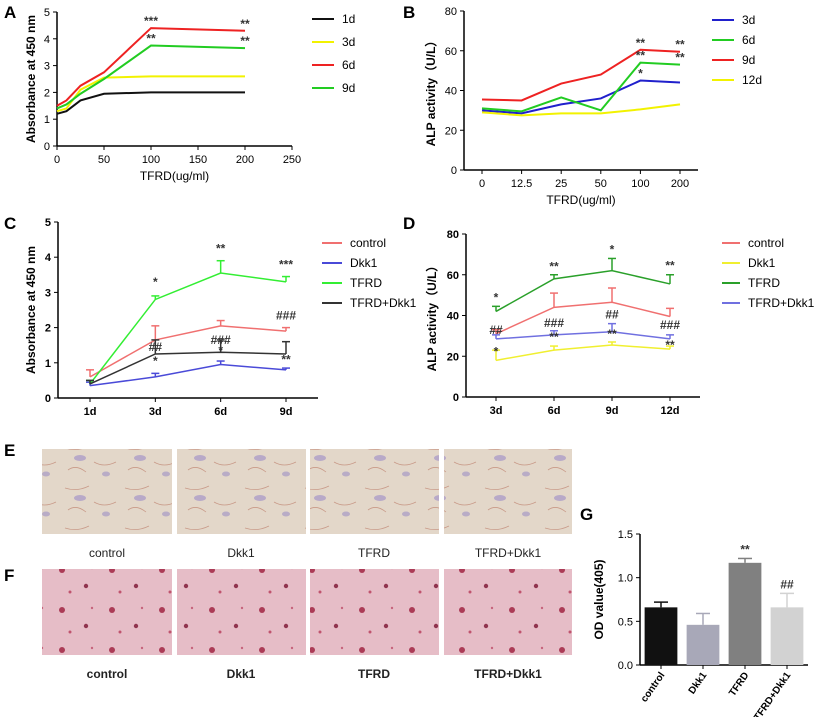 Image resolution: width=816 pixels, height=717 pixels. What do you see at coordinates (107, 491) in the screenshot?
I see `micrograph-e-control` at bounding box center [107, 491].